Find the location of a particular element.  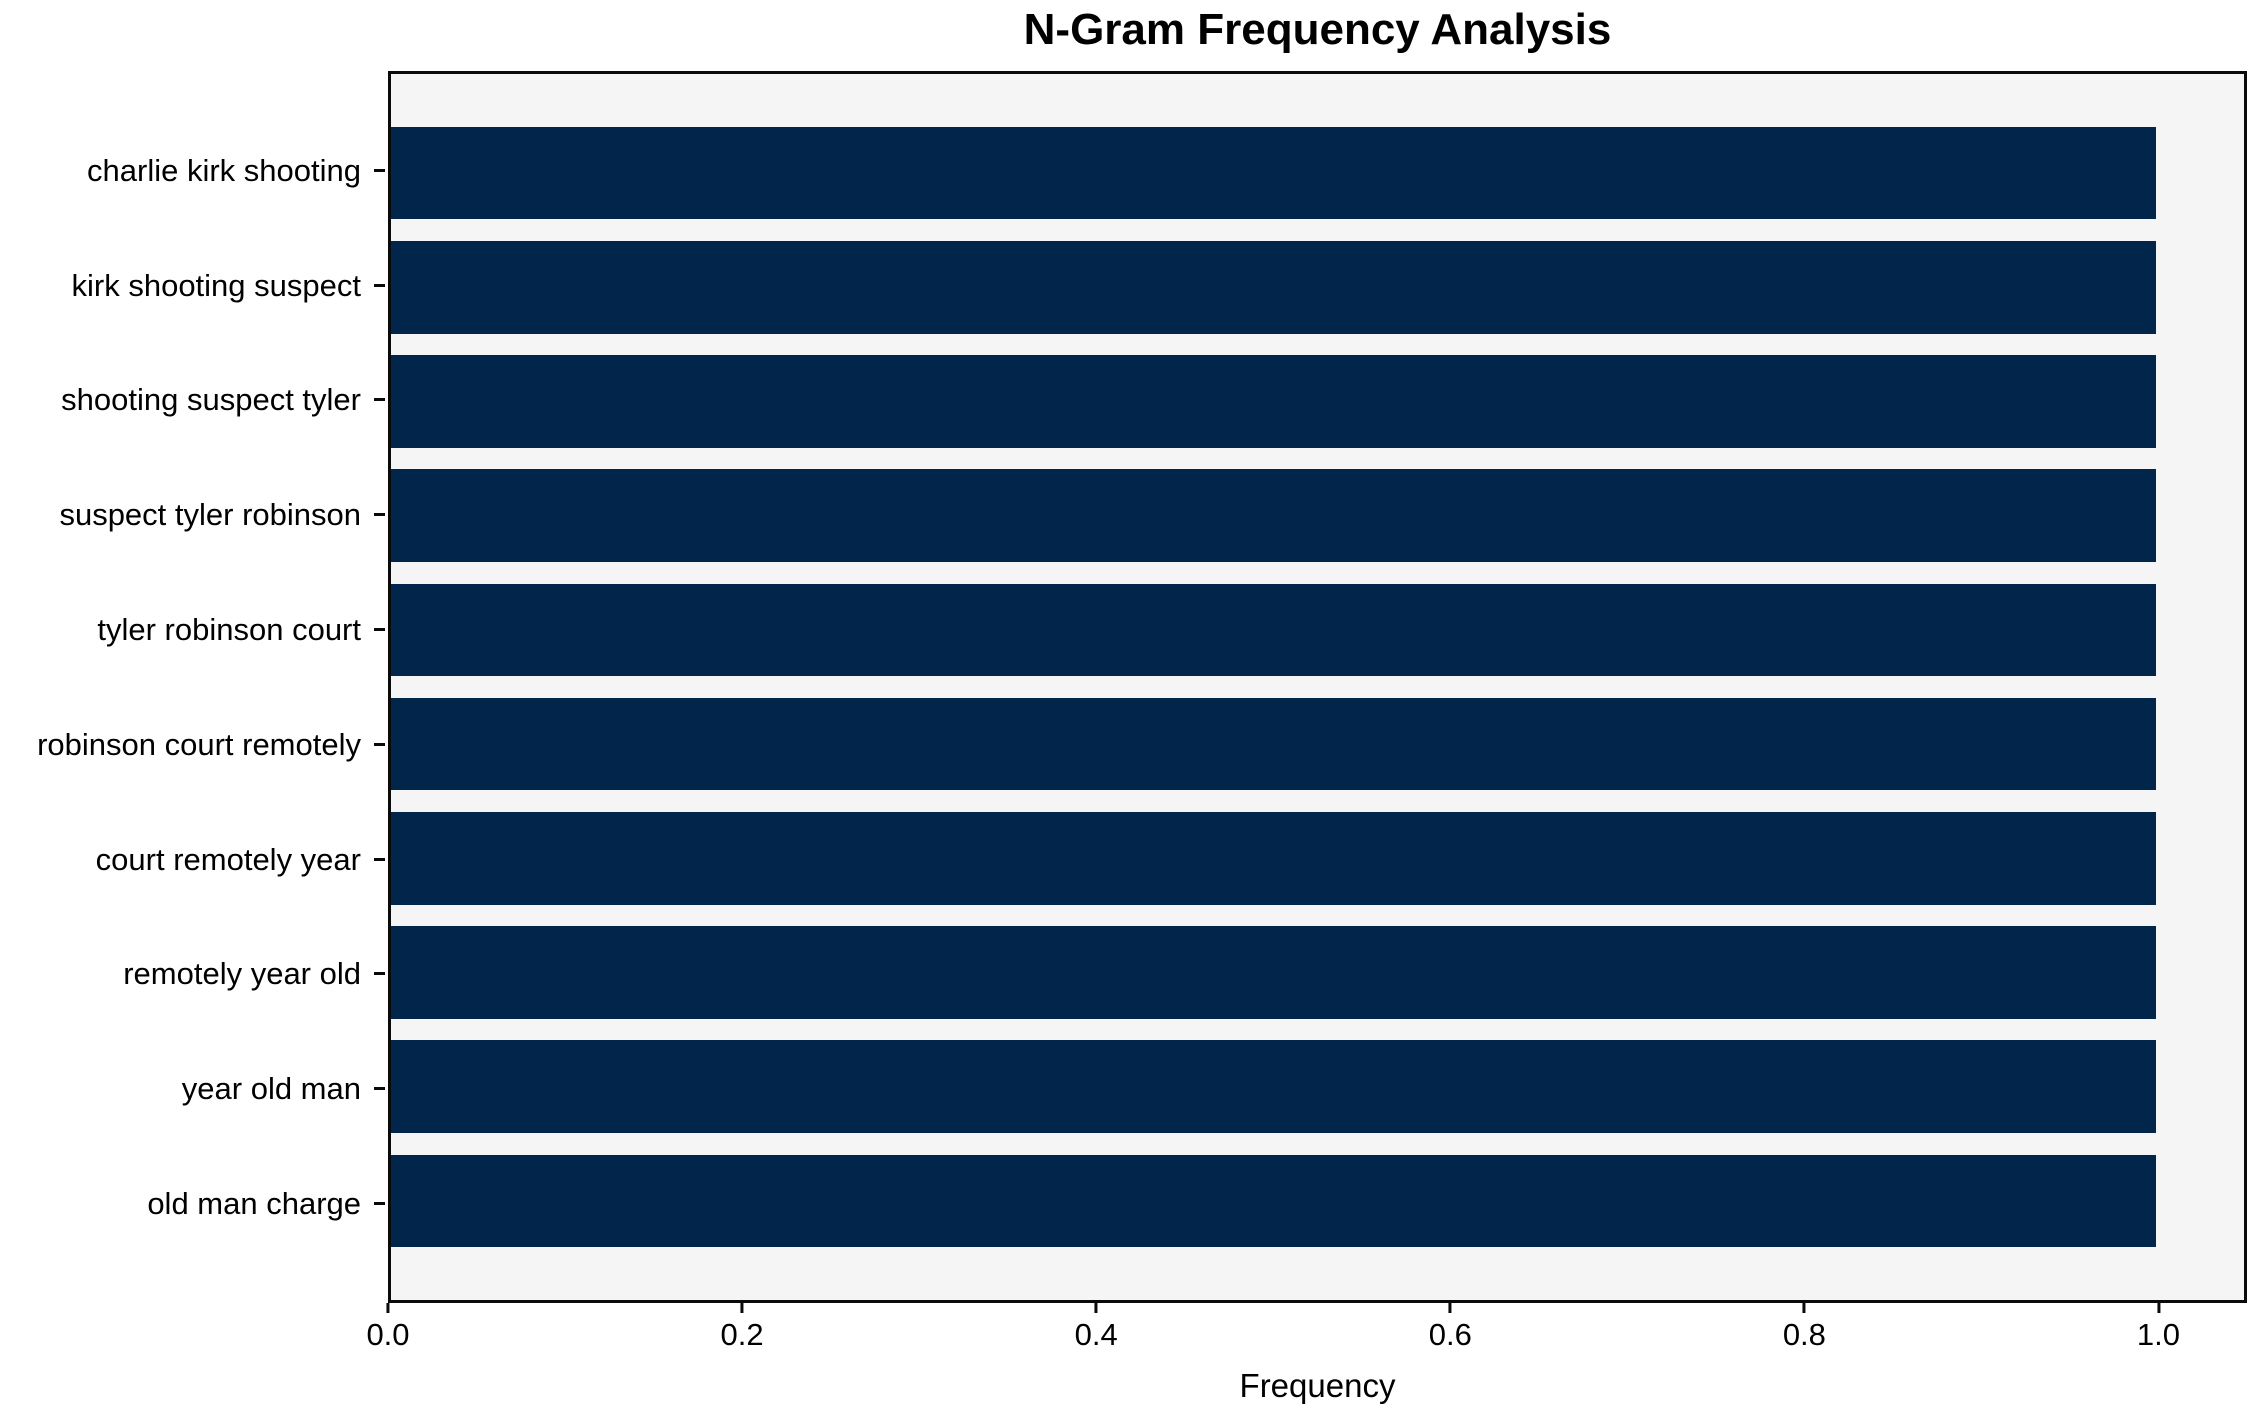

y-tick-label: old man charge is located at coordinates (254, 1204).